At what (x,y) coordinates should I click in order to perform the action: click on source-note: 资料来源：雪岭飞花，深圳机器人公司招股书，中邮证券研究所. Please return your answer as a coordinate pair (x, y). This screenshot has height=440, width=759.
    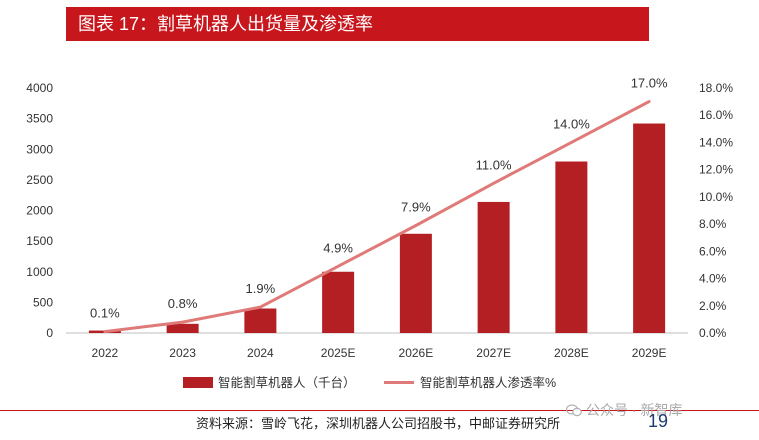
    Looking at the image, I should click on (378, 423).